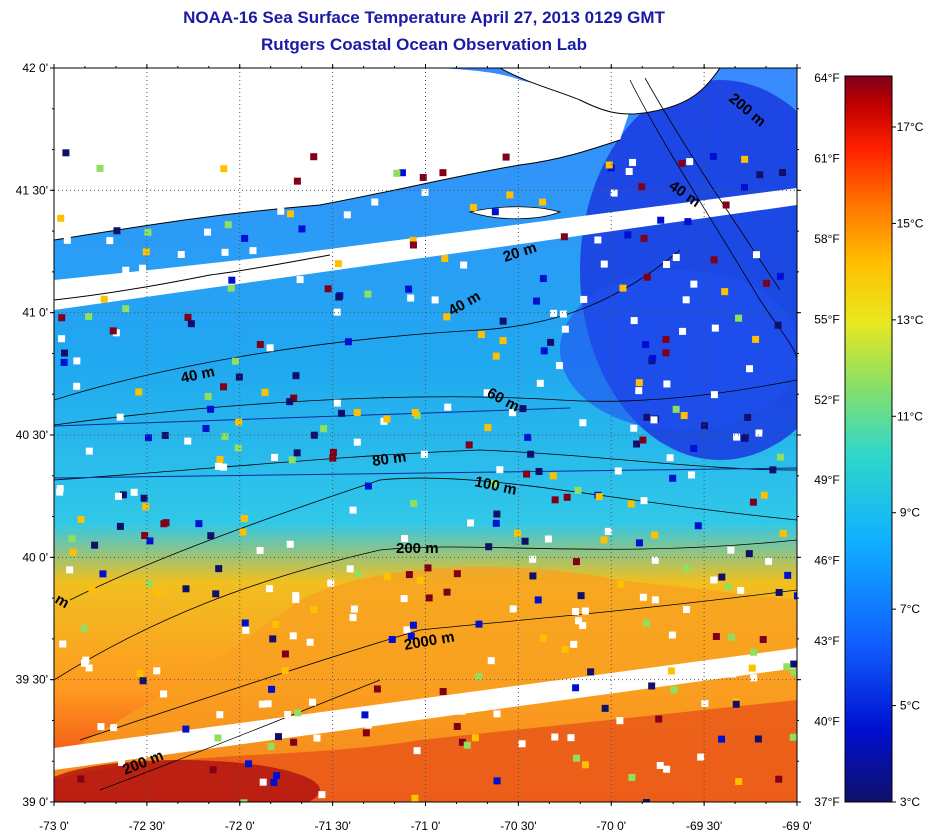 The width and height of the screenshot is (928, 840). I want to click on map-subtitle: Rutgers Coastal Ocean Observation Lab, so click(424, 44).